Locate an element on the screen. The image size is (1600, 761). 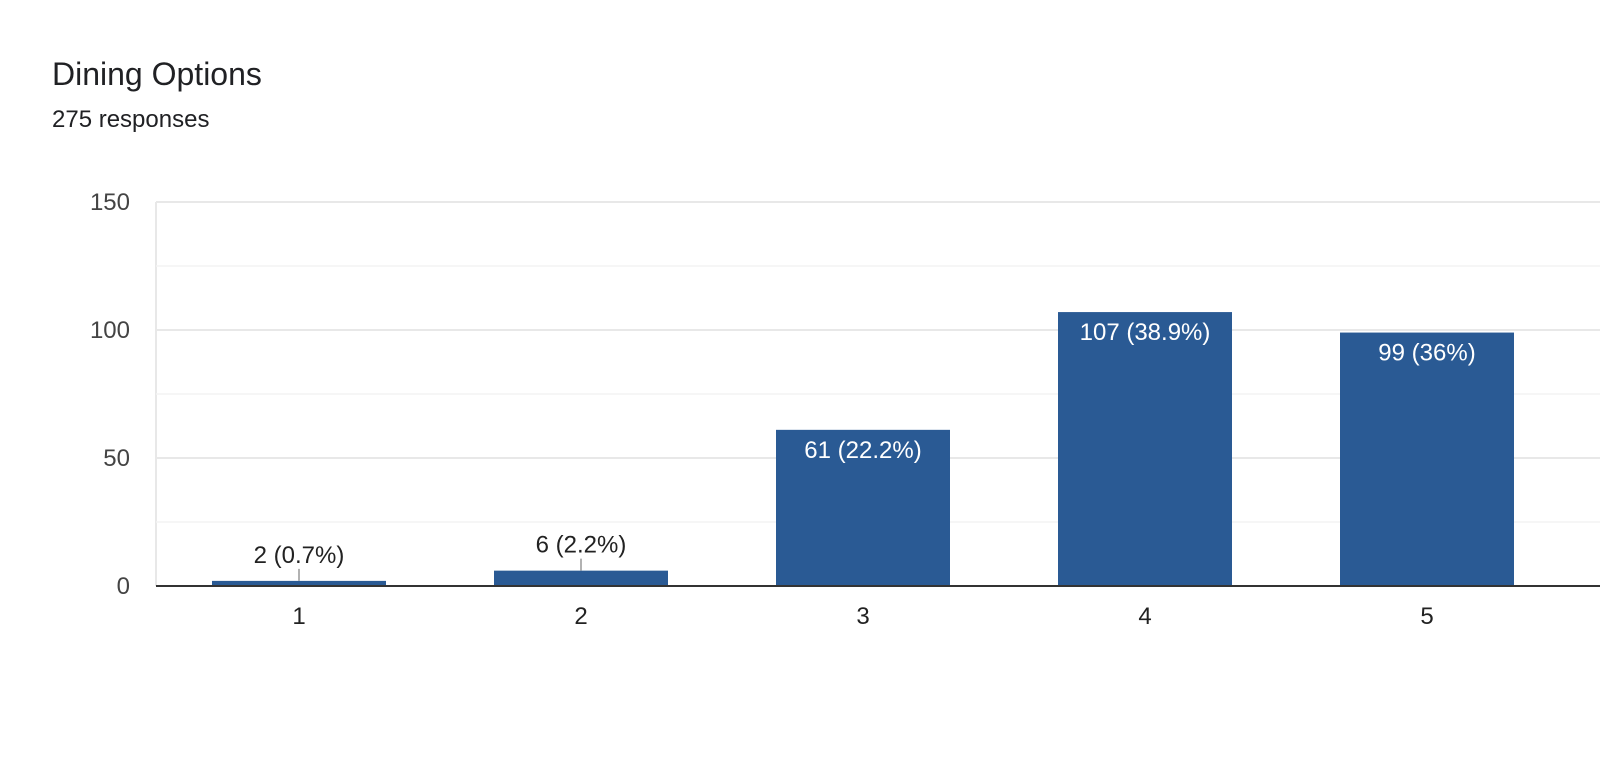
y-tick-label: 50 is located at coordinates (116, 458).